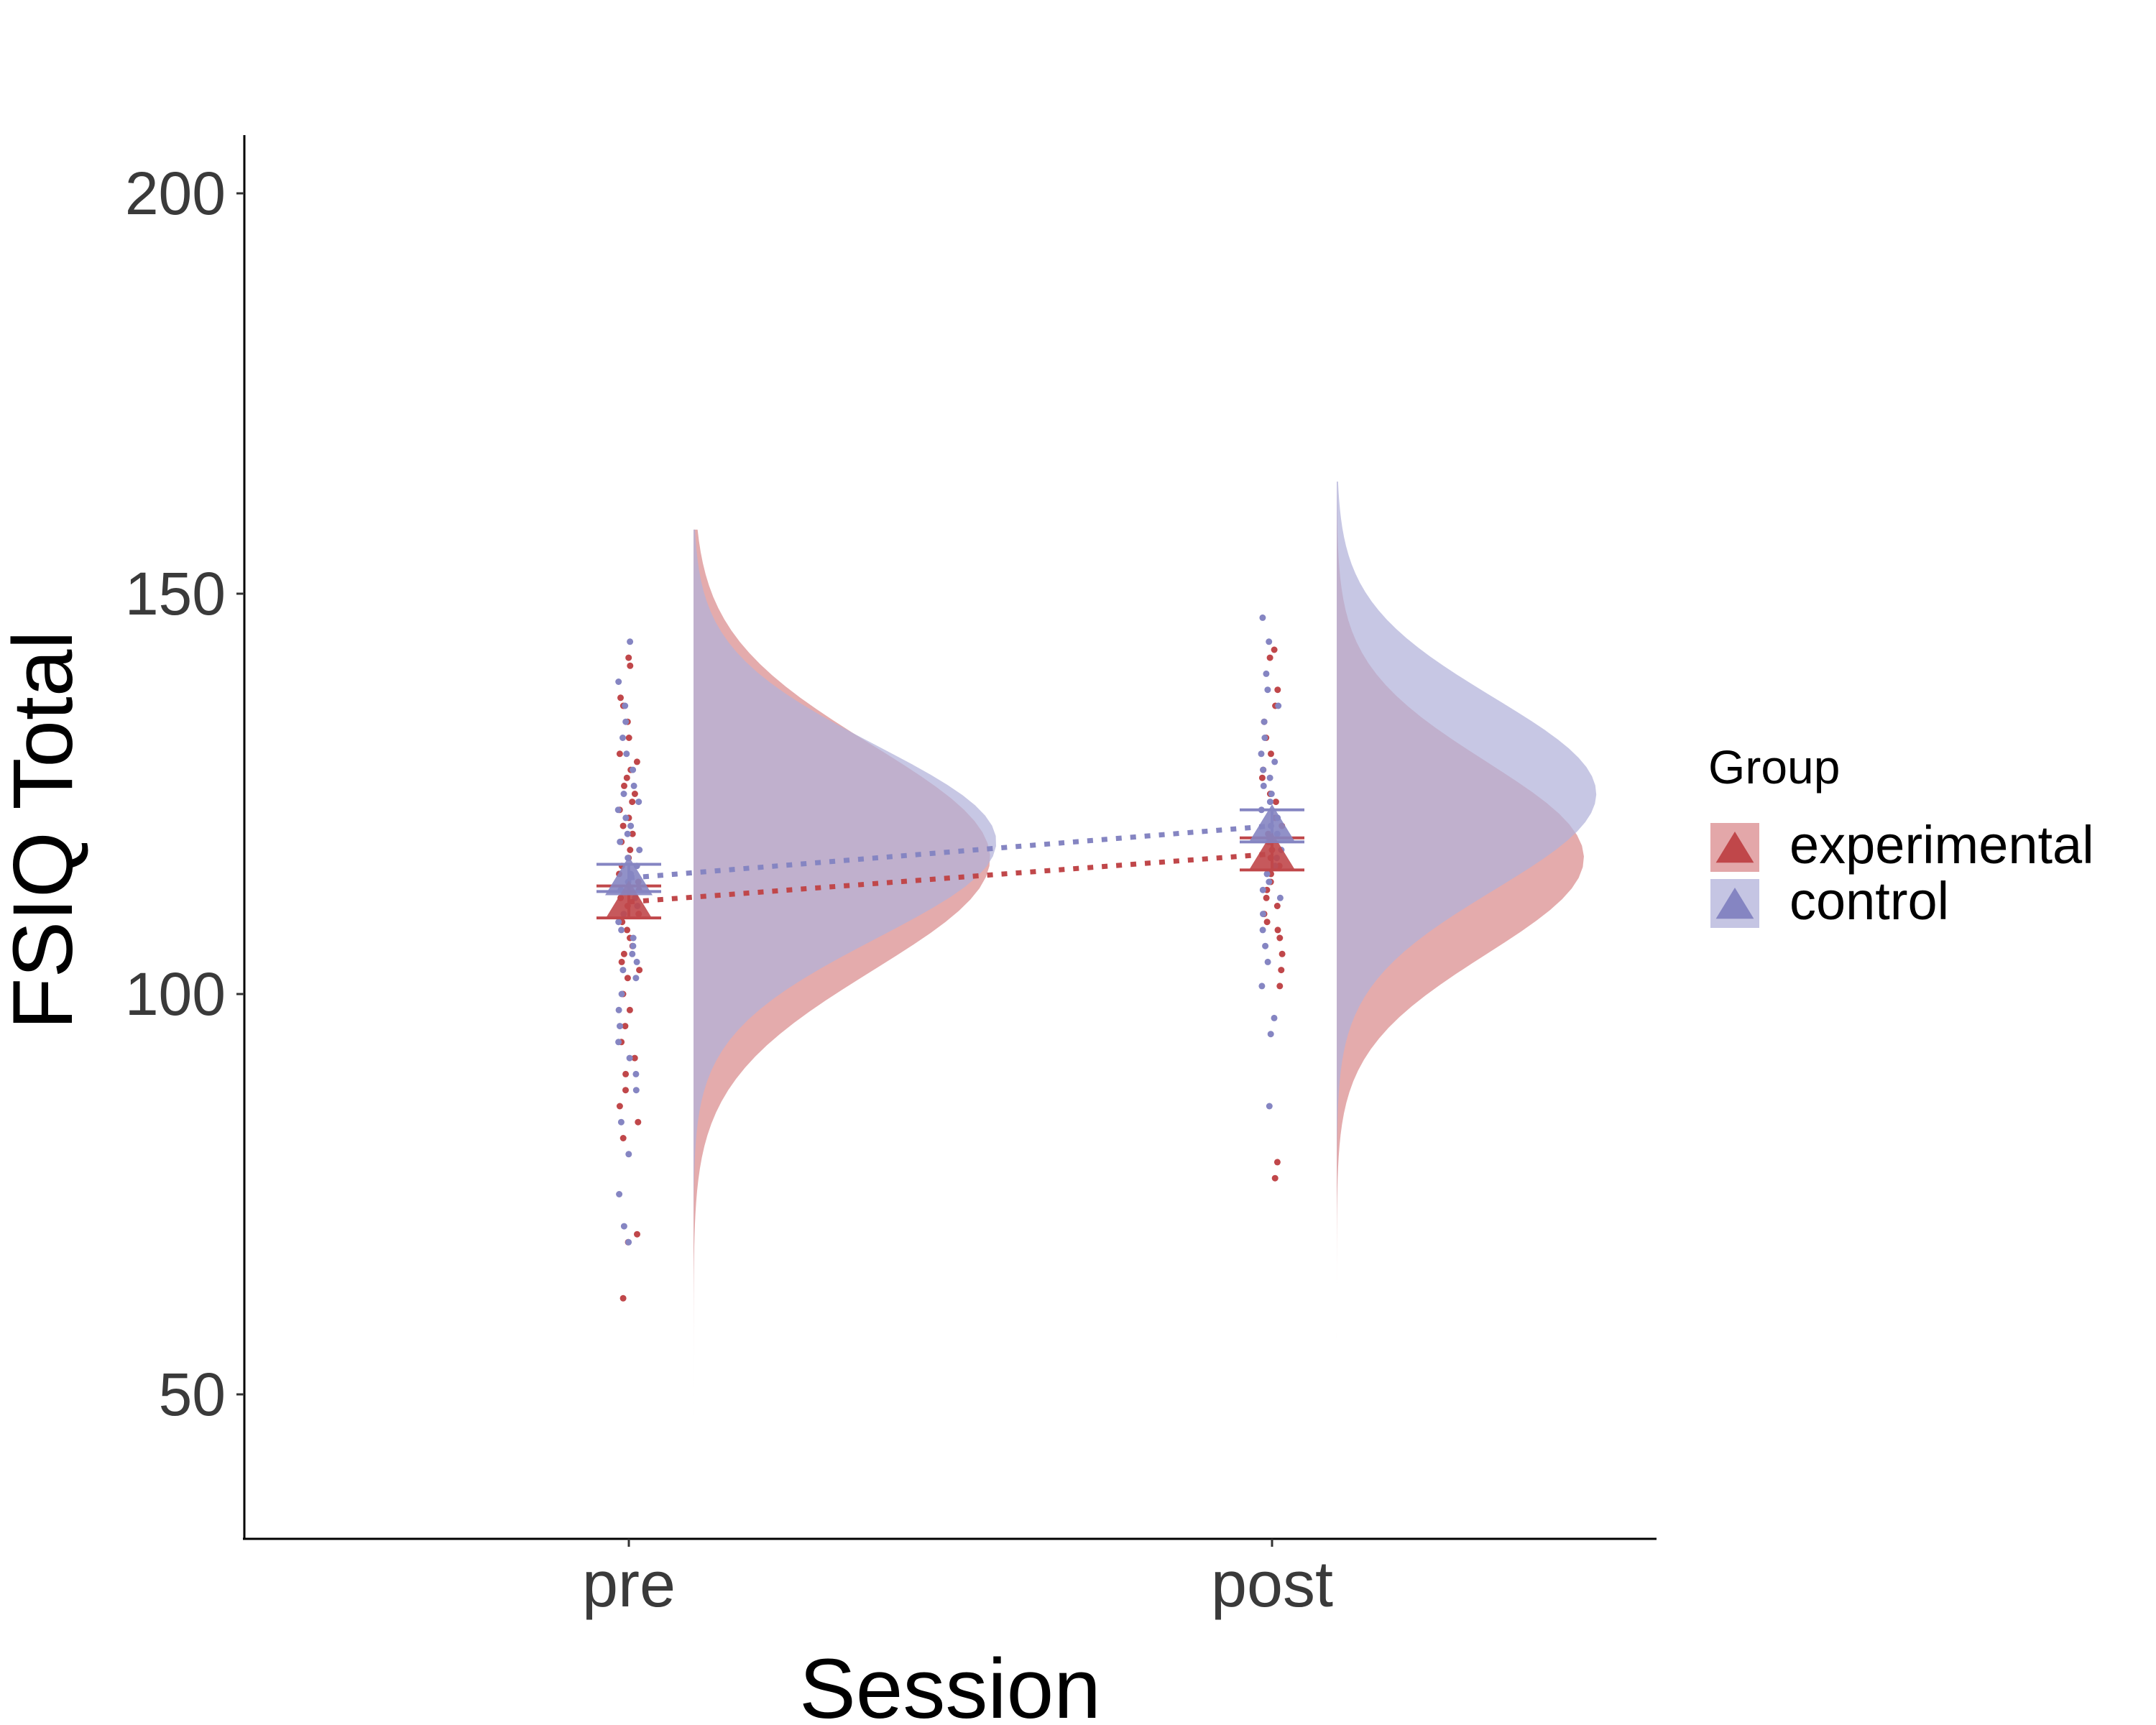  I want to click on y-axis-ticks: 50 100 150 200, so click(184, 794).